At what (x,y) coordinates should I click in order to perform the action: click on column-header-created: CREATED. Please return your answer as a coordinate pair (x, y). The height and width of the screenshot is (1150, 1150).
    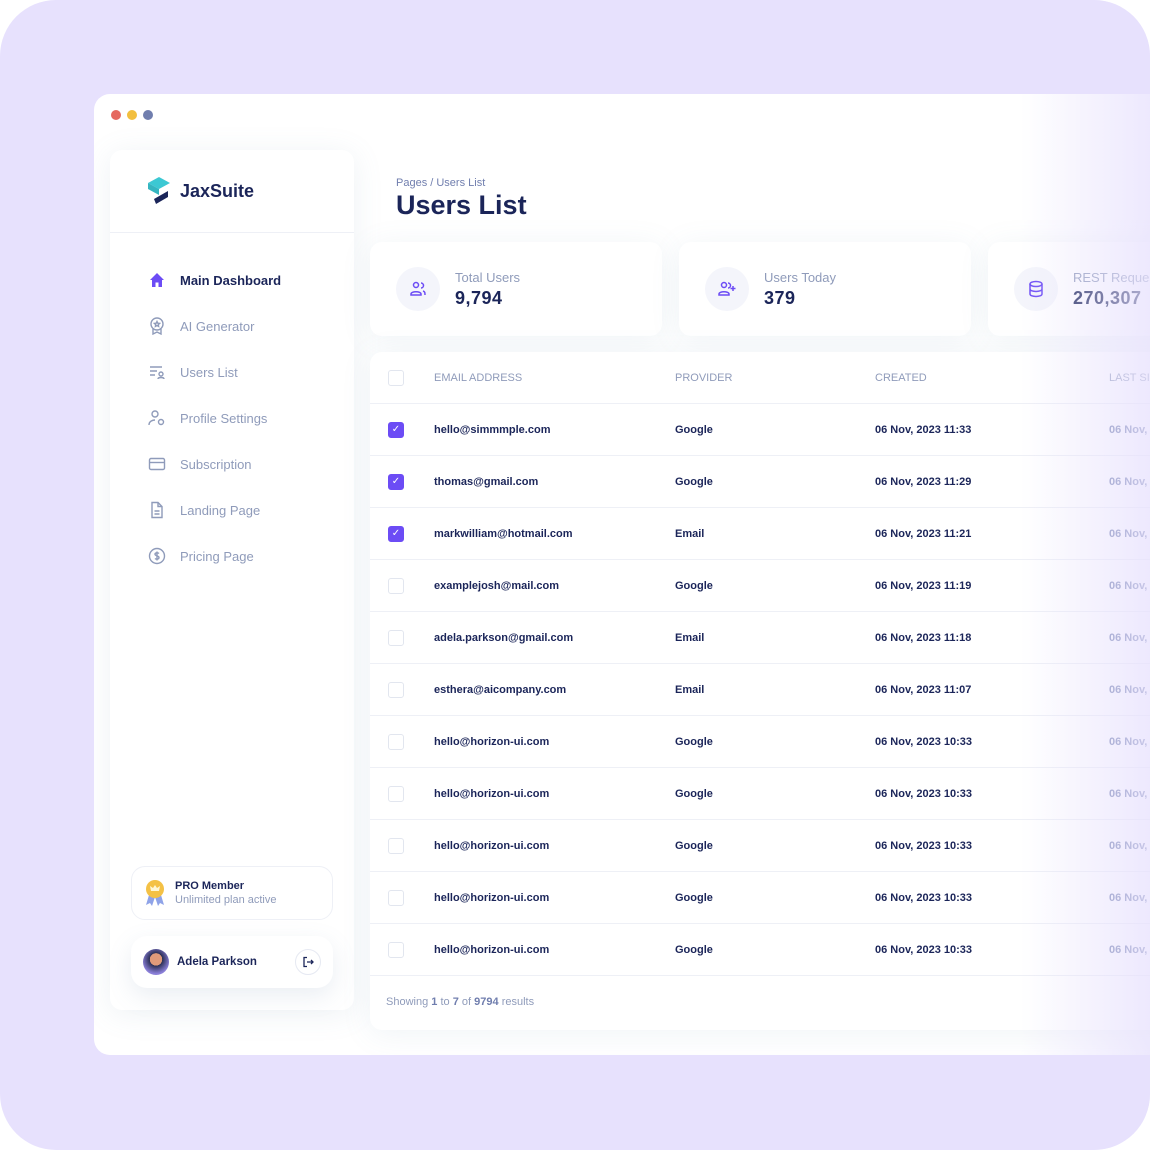
    Looking at the image, I should click on (901, 377).